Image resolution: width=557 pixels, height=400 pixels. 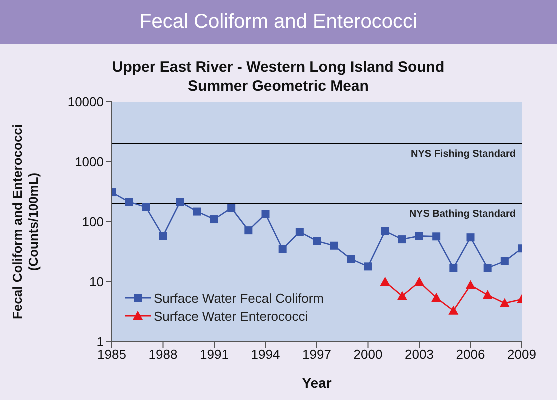 I want to click on legend-label: Surface Water Fecal Coliform, so click(x=239, y=298).